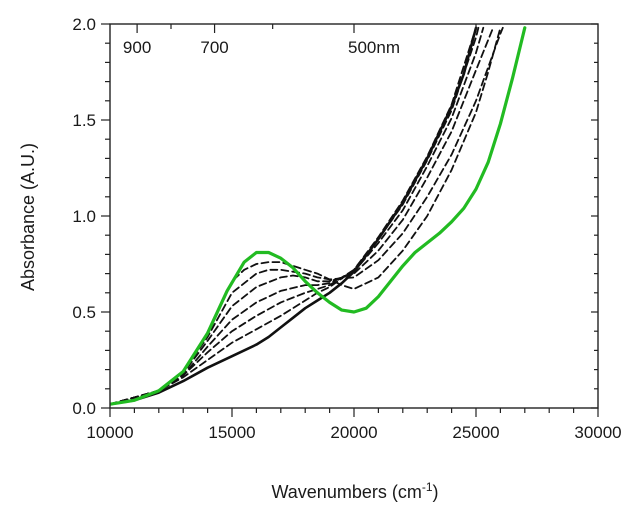 This screenshot has width=630, height=506. What do you see at coordinates (597, 432) in the screenshot?
I see `x-tick-label: 30000` at bounding box center [597, 432].